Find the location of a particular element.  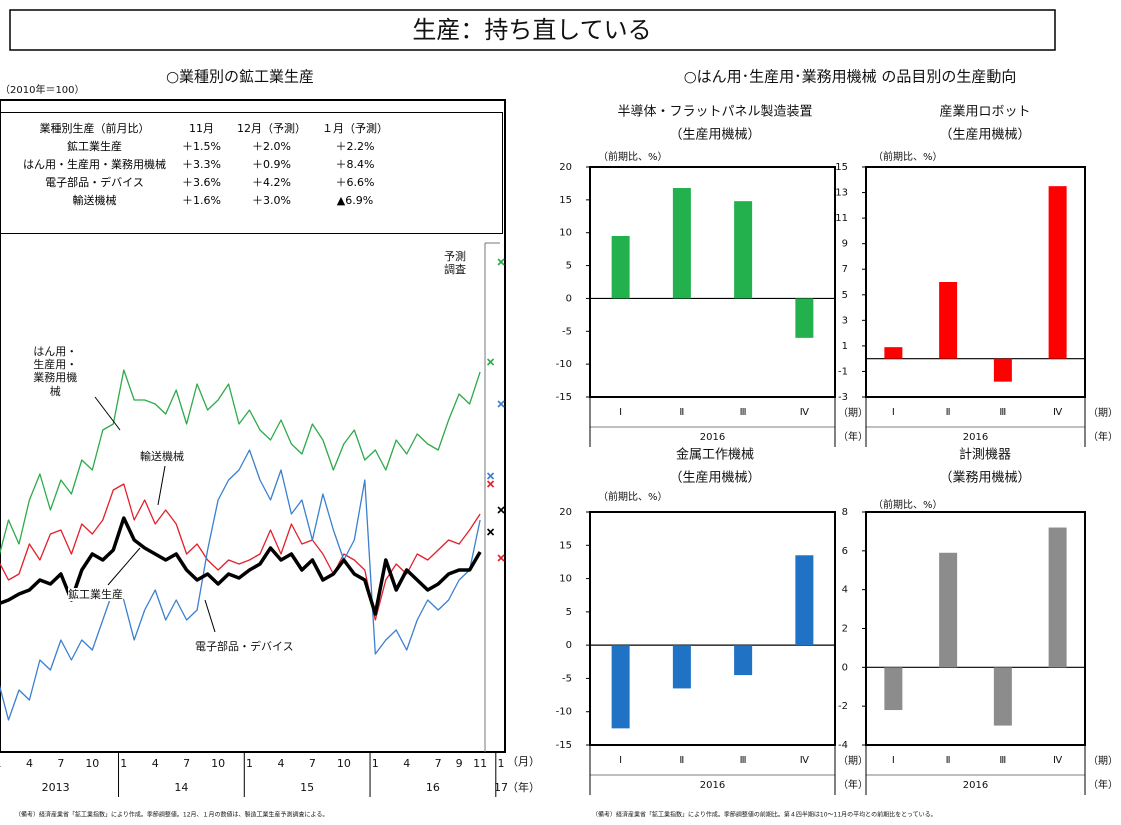

y-tick-label: 11 is located at coordinates (841, 218).